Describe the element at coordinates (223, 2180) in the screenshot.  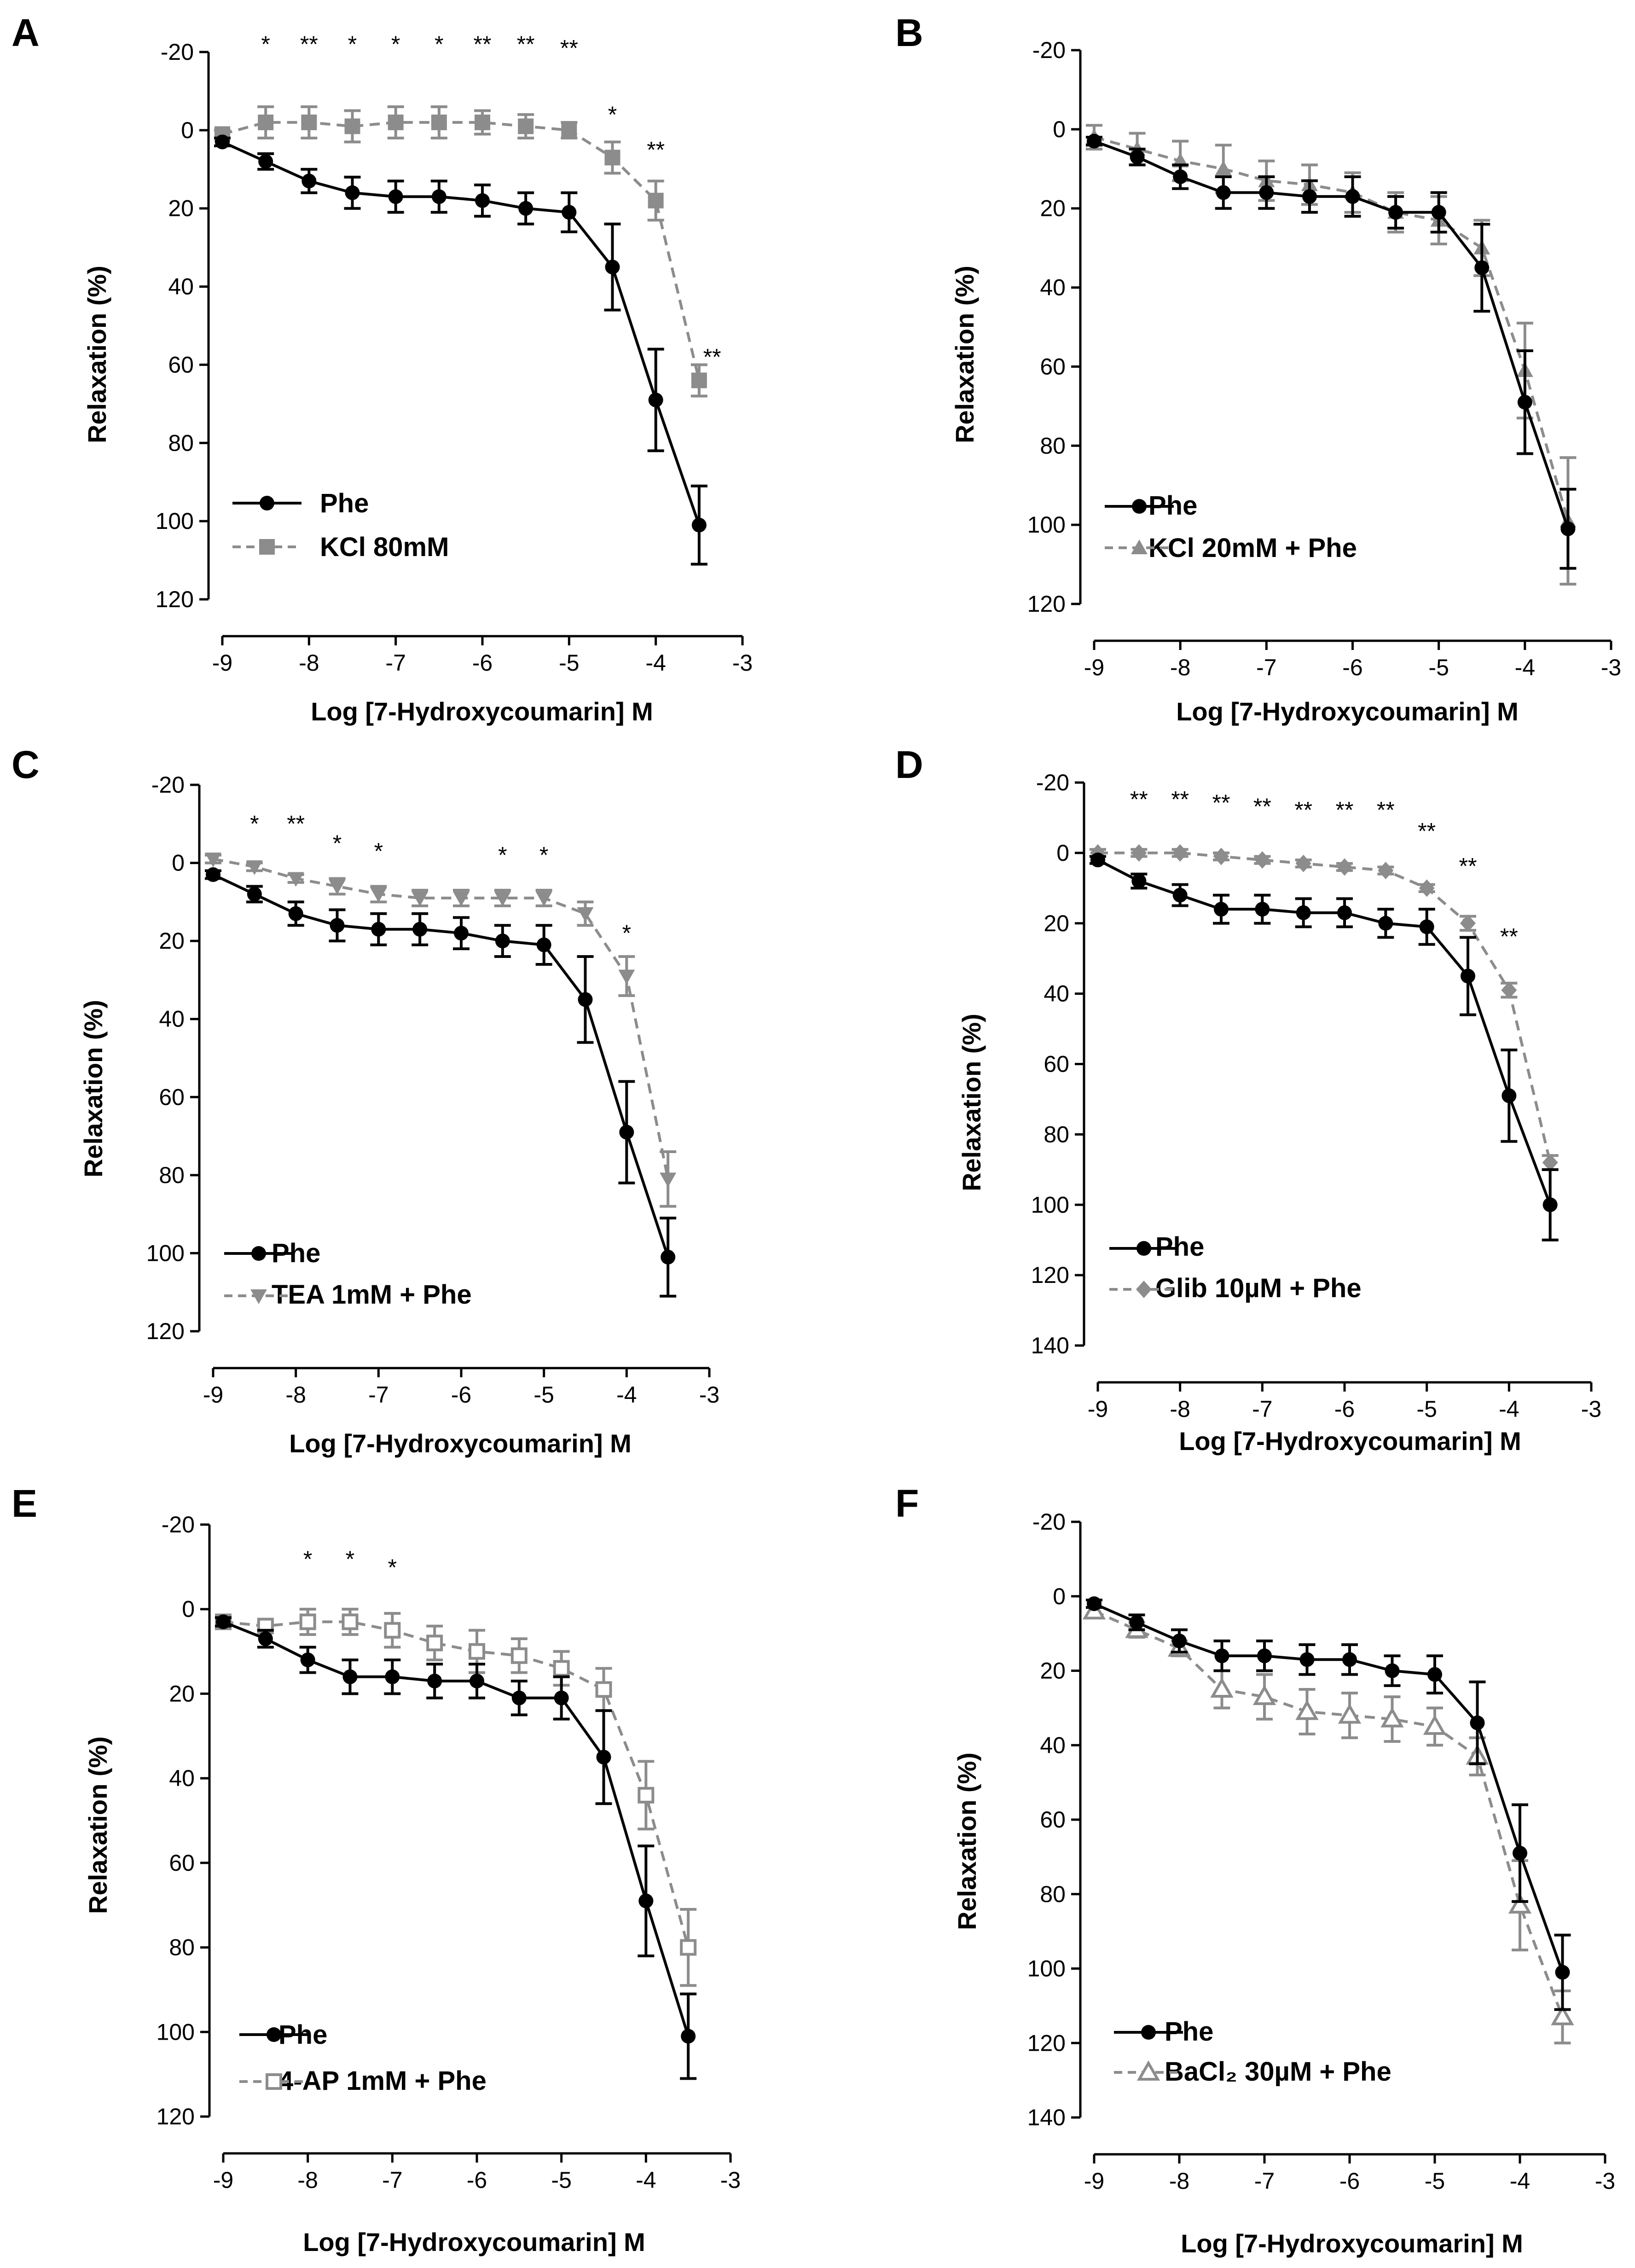
I see `x-tick-label: -9` at that location.